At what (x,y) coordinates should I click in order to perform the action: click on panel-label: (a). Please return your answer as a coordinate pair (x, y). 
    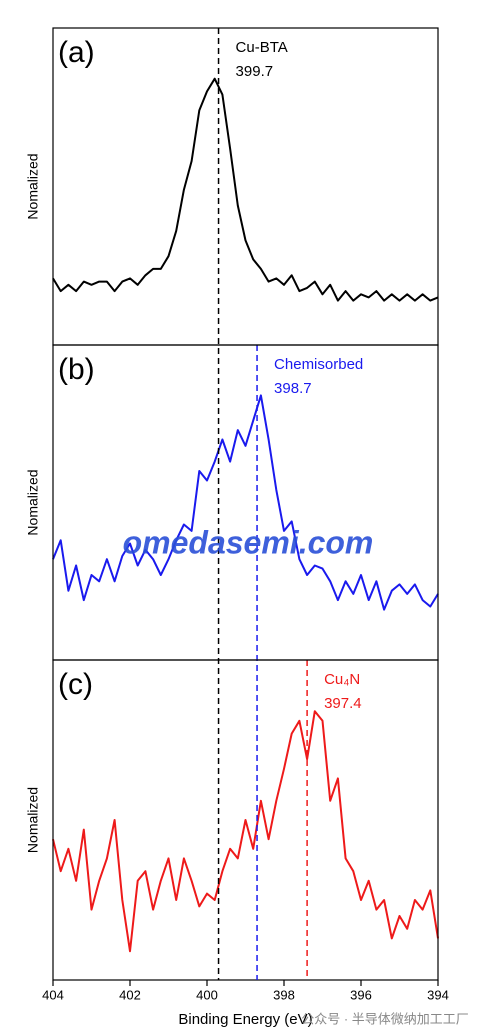
    Looking at the image, I should click on (76, 52).